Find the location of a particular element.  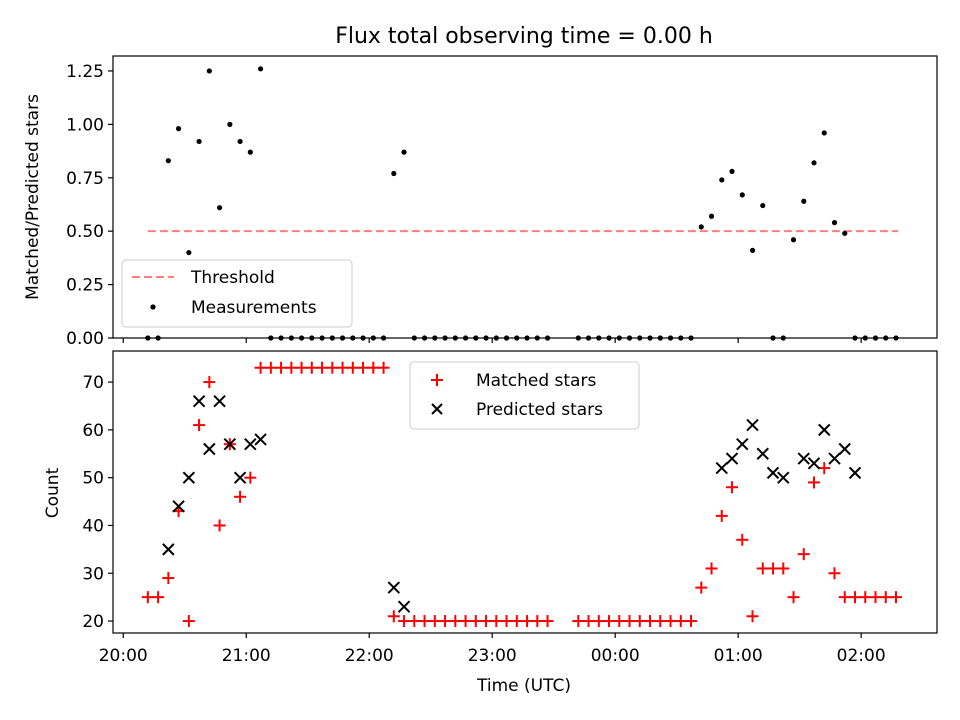

bottom-y-tick-label: 20 is located at coordinates (93, 622).